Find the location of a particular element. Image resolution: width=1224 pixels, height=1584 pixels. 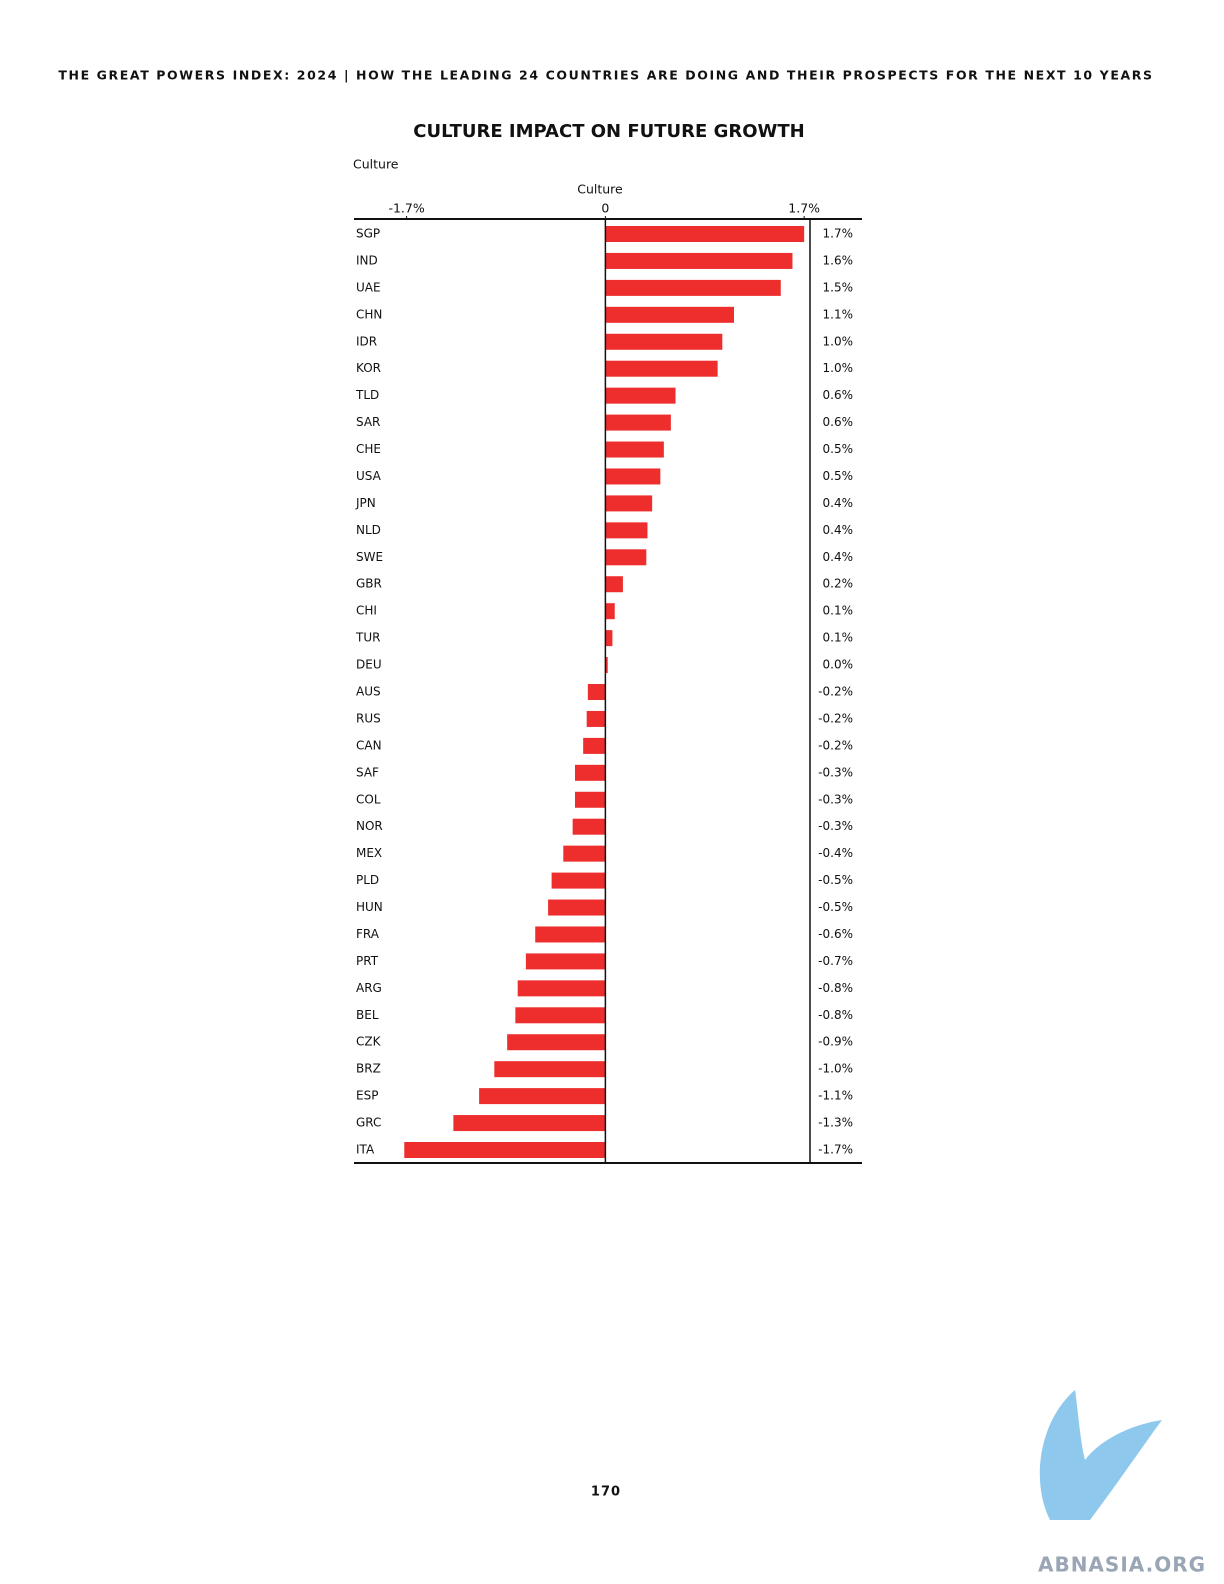

category-label: IDR is located at coordinates (366, 341).